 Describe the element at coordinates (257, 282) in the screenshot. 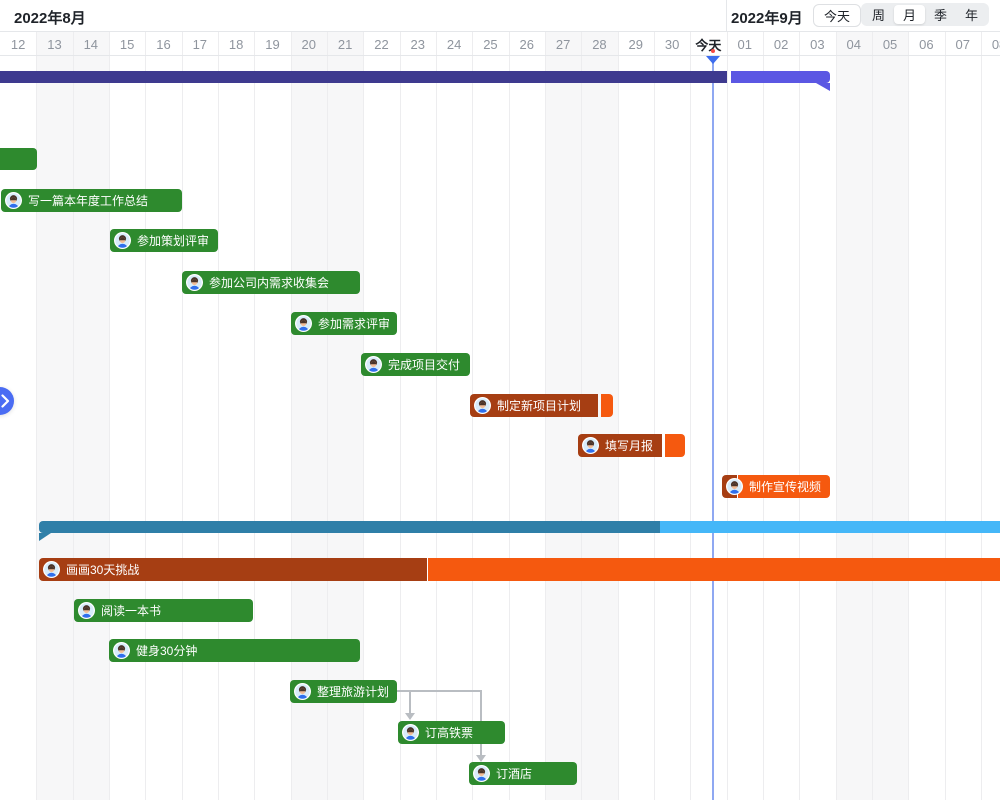

I see `task-label: 参加公司内需求收集会` at that location.